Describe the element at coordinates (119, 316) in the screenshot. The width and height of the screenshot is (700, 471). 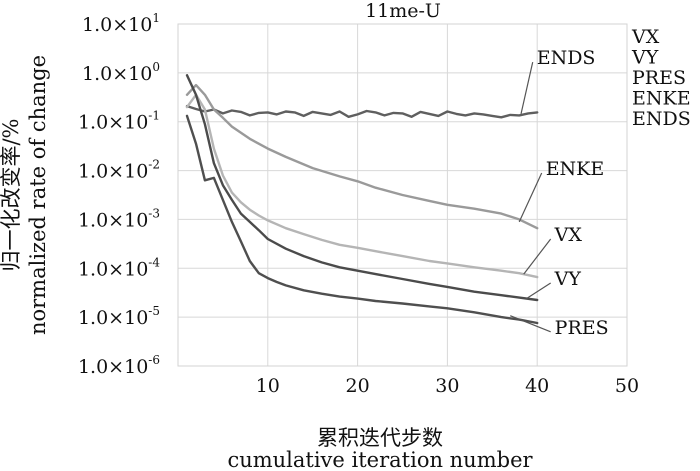
I see `y-tick-label: 1.0×10⁻⁵` at that location.